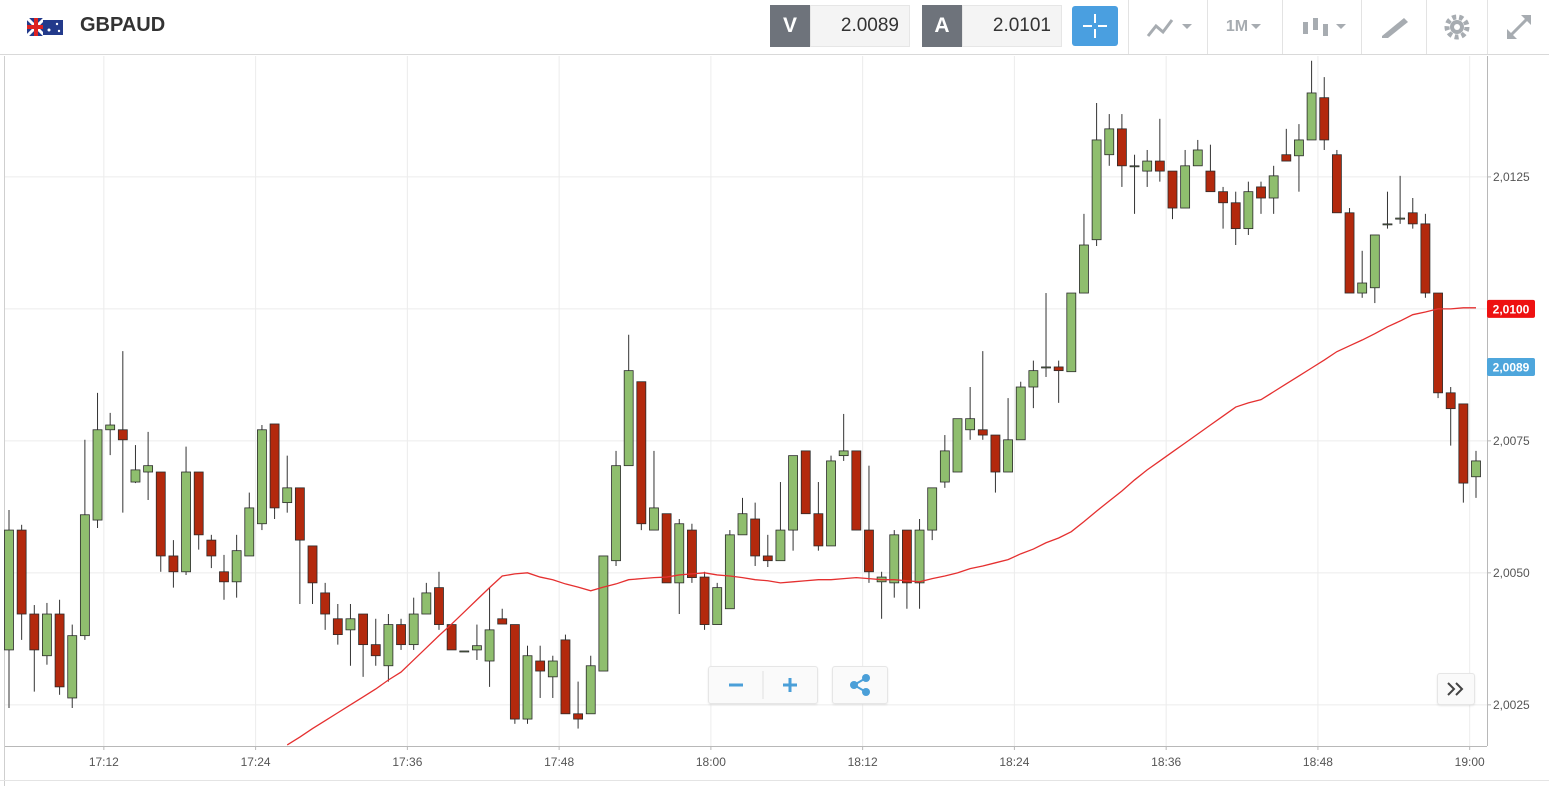  Describe the element at coordinates (123, 25) in the screenshot. I see `symbol: GBPAUD` at that location.